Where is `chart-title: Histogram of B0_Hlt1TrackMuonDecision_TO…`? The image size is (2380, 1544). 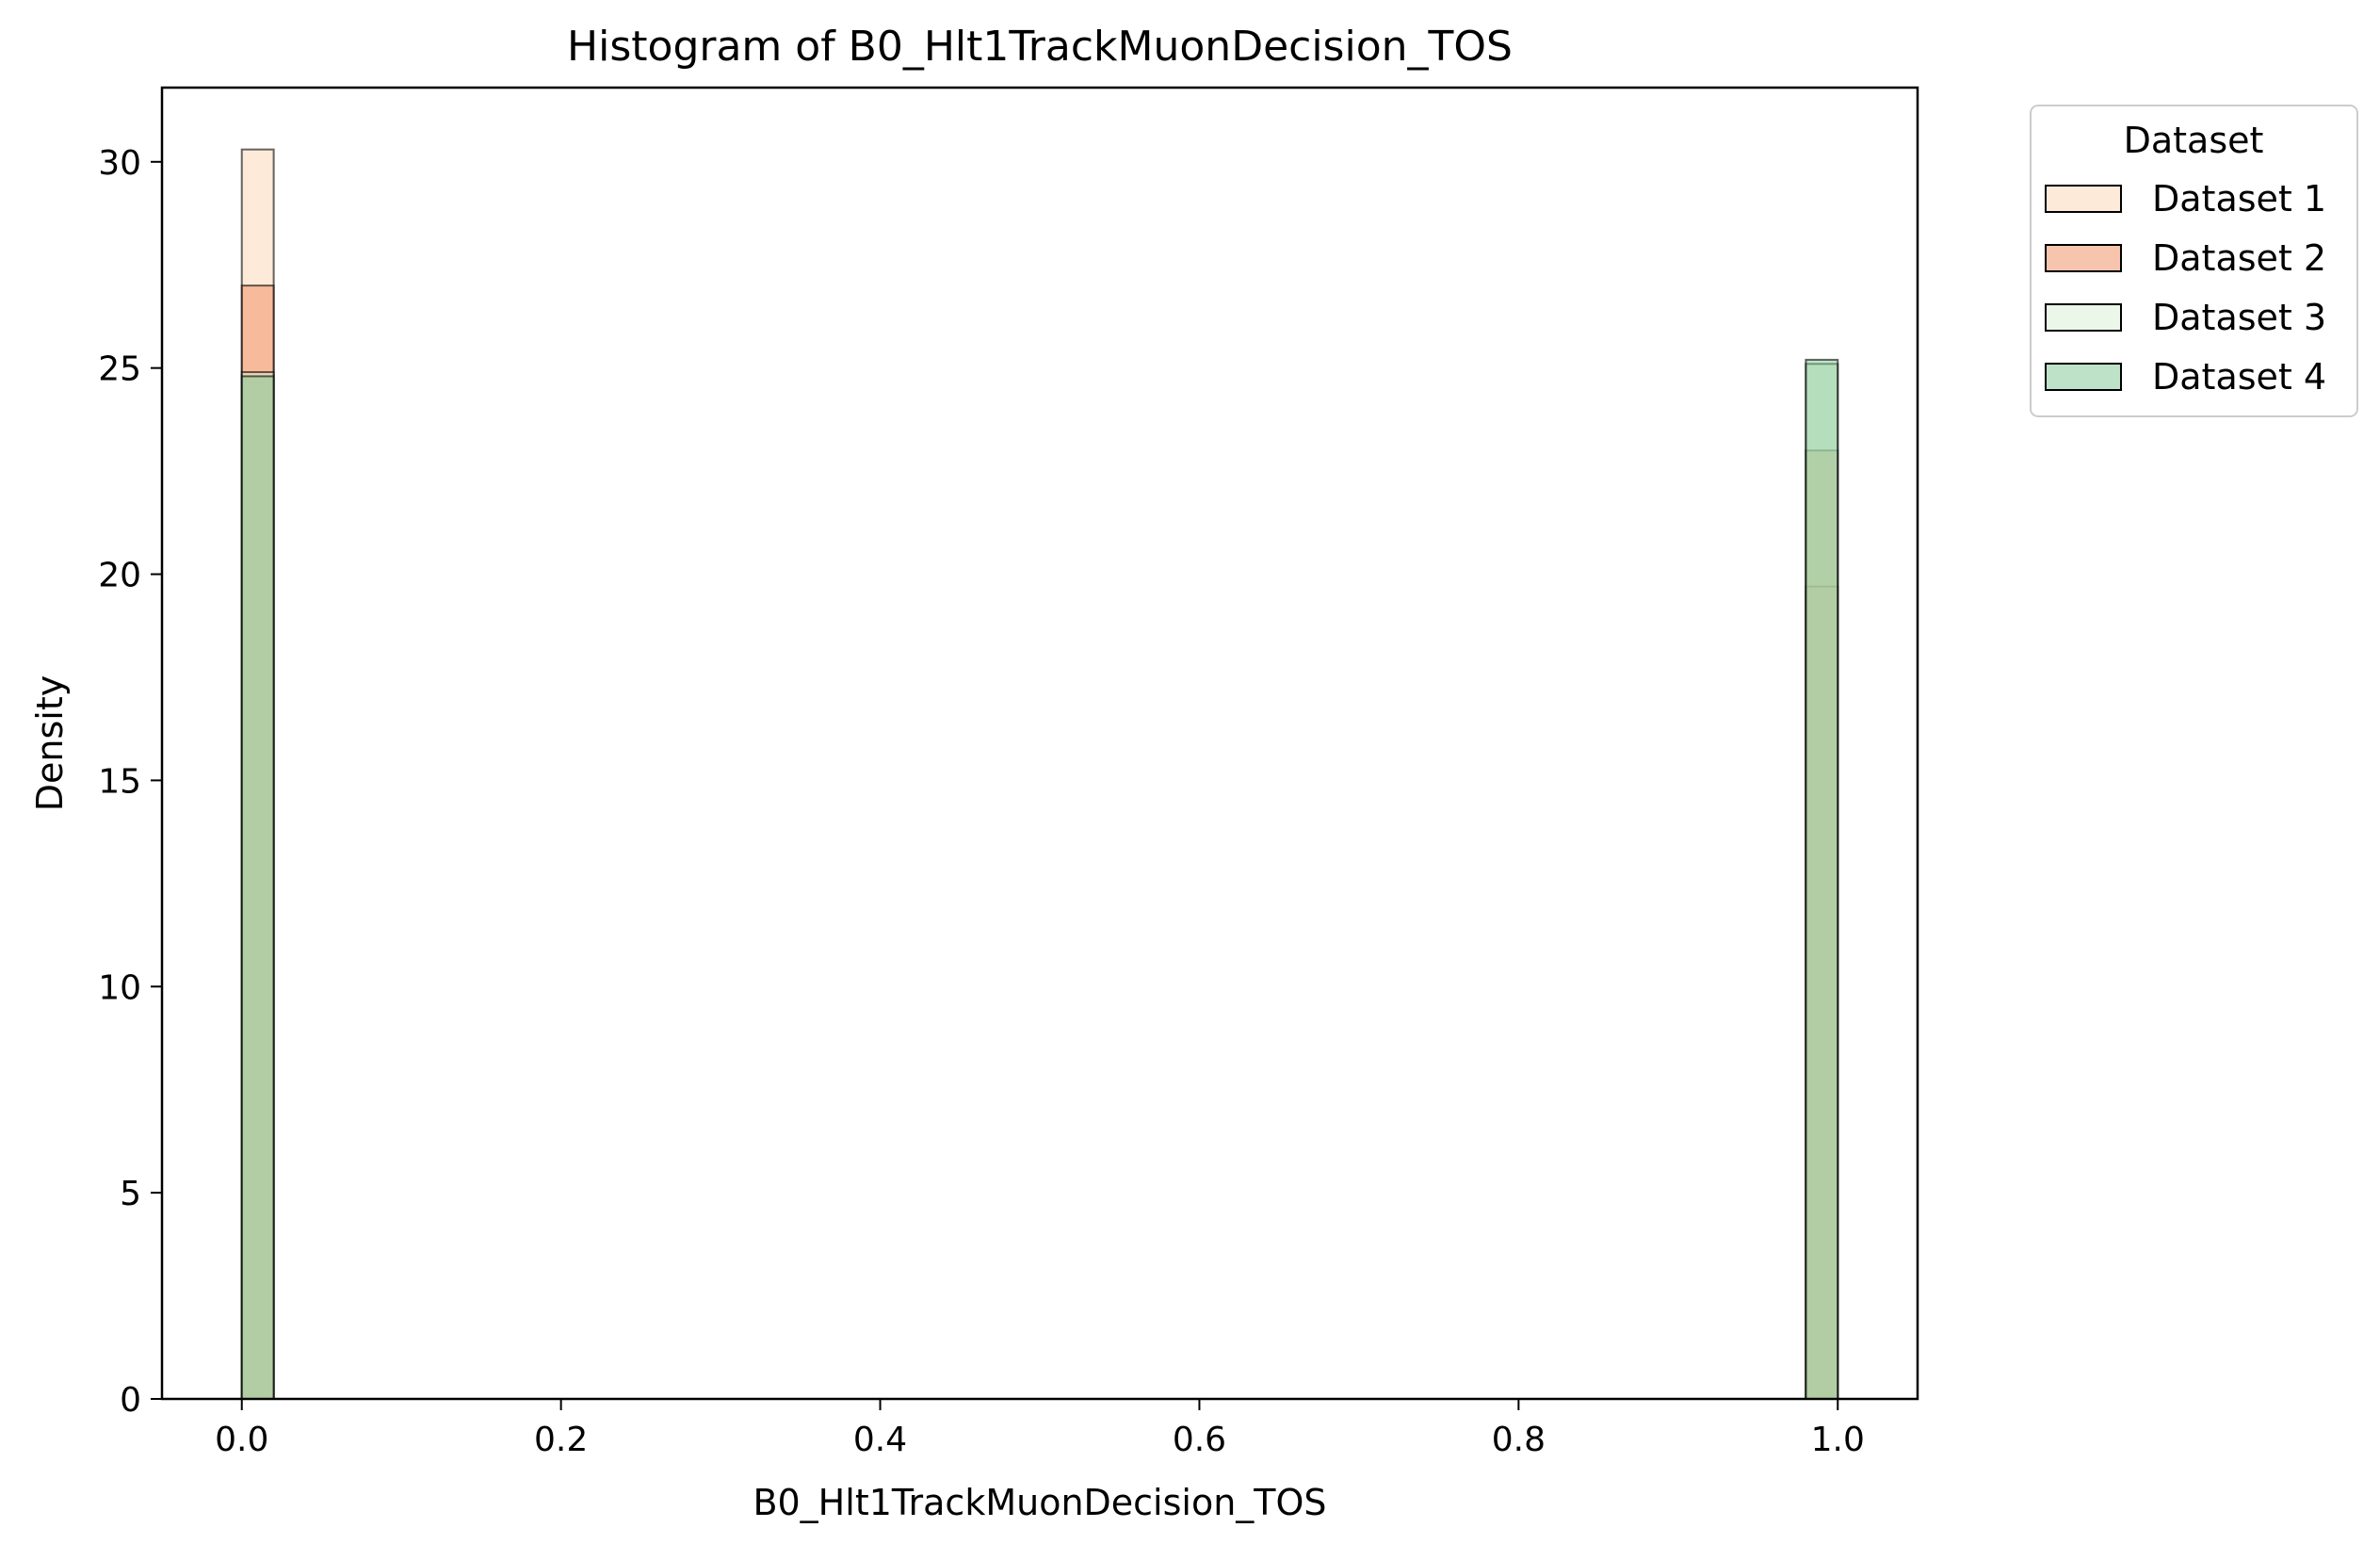
chart-title: Histogram of B0_Hlt1TrackMuonDecision_TO… is located at coordinates (1040, 47).